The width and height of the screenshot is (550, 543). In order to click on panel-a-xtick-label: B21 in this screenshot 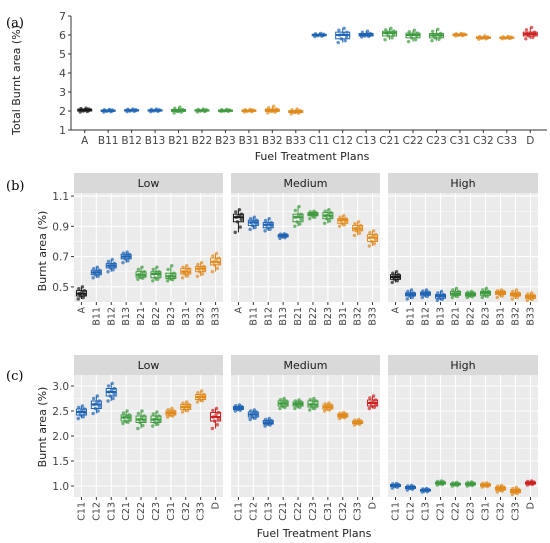, I will do `click(178, 141)`.